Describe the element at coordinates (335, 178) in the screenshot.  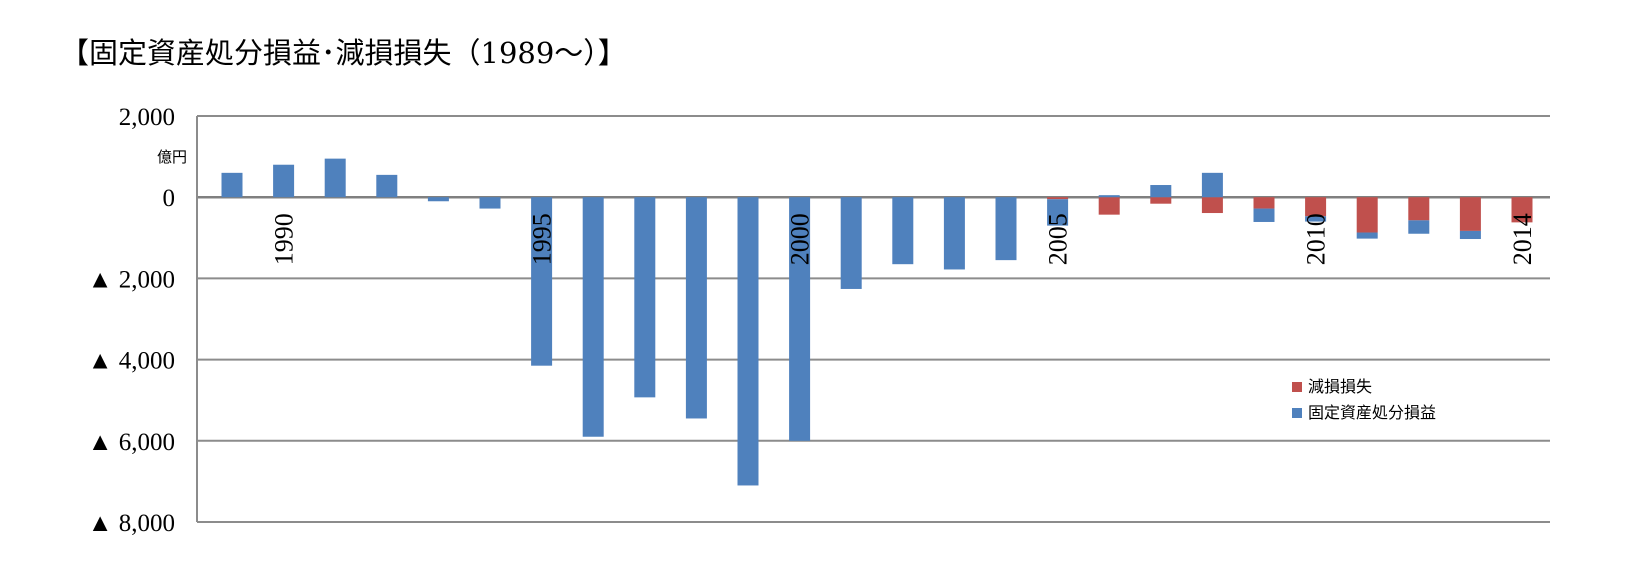
I see `bar-fixed-asset-disposal-1991` at that location.